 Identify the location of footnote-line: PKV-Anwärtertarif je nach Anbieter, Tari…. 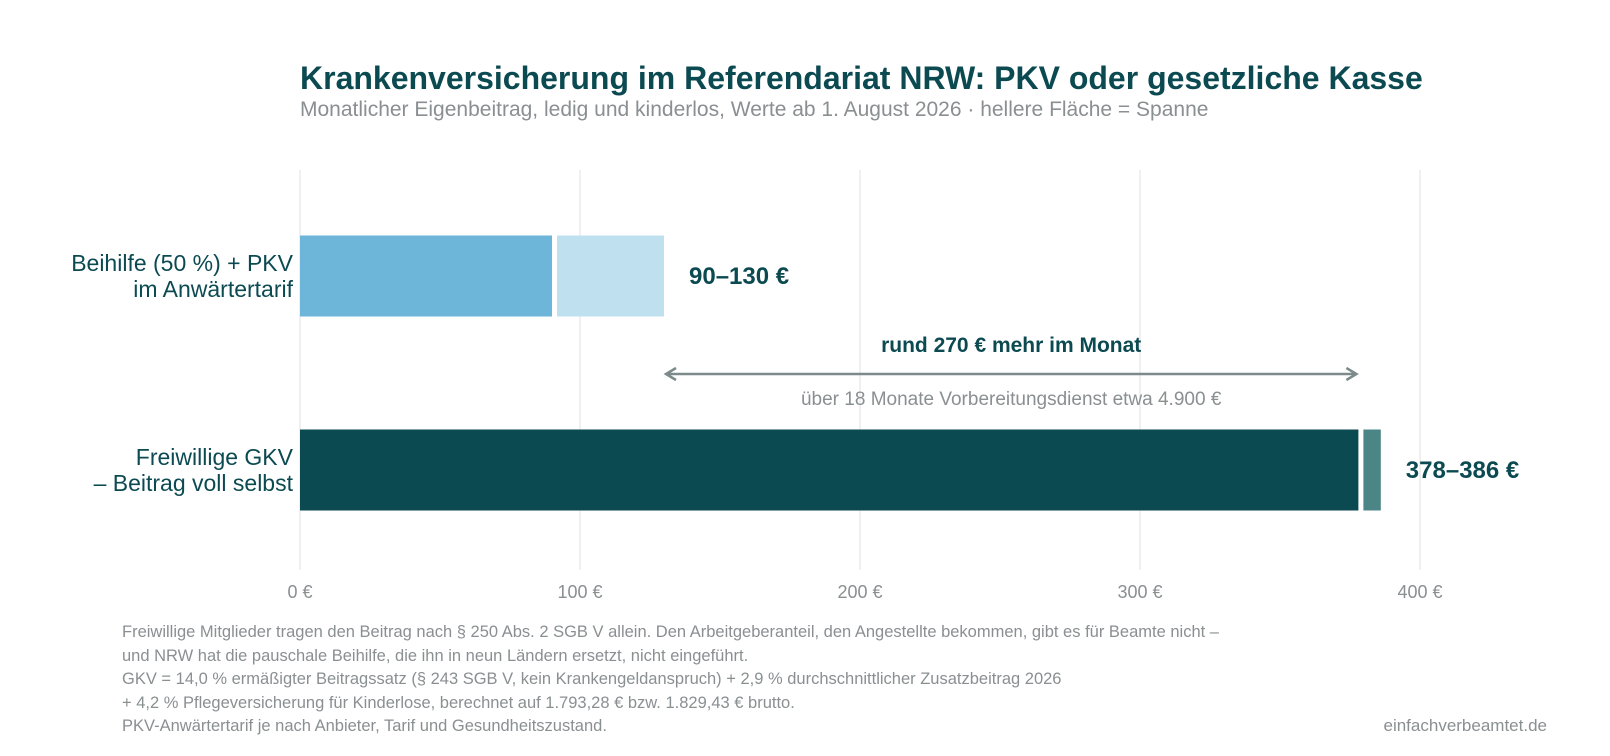
(364, 726).